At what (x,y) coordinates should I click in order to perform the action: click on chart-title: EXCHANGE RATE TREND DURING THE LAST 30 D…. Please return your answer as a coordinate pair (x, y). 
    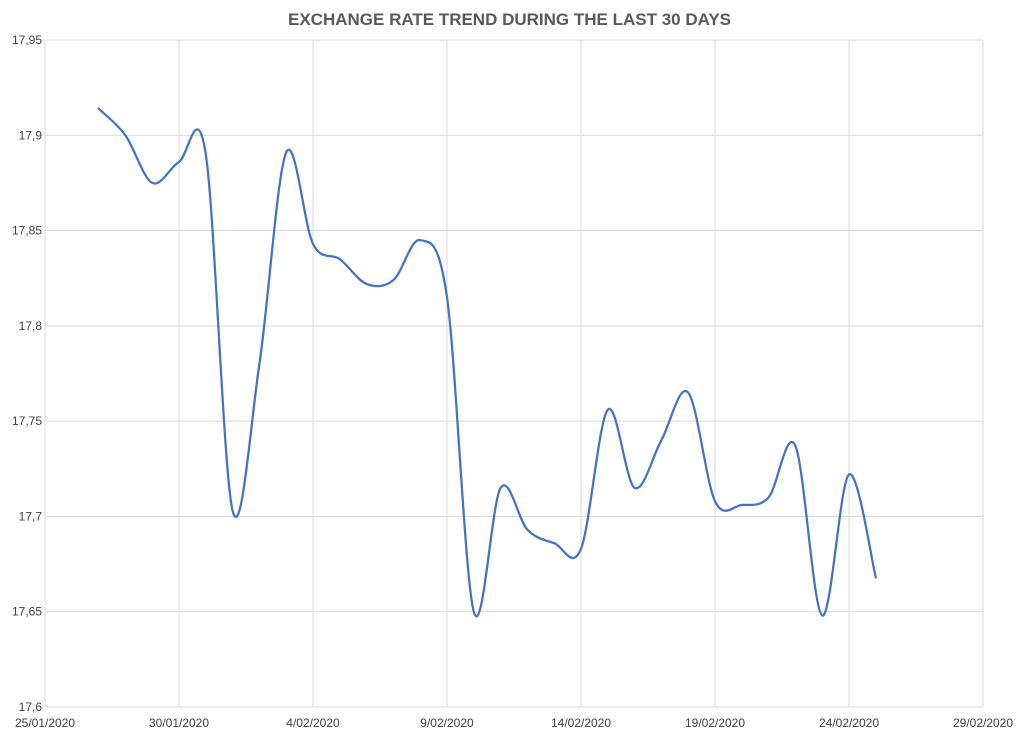
    Looking at the image, I should click on (509, 19).